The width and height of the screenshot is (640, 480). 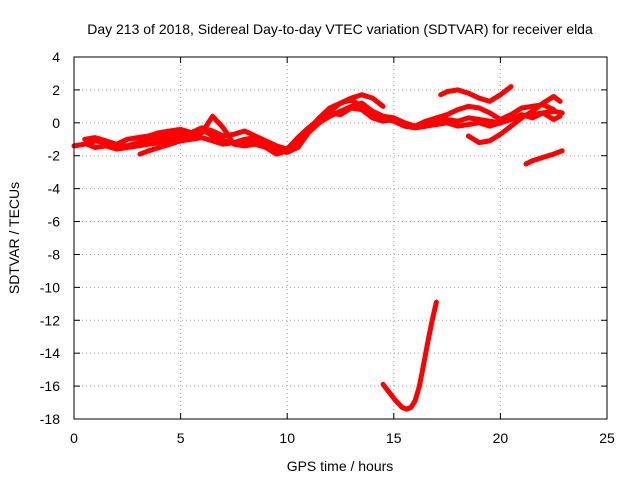 I want to click on x-tick-label: 25, so click(x=607, y=438).